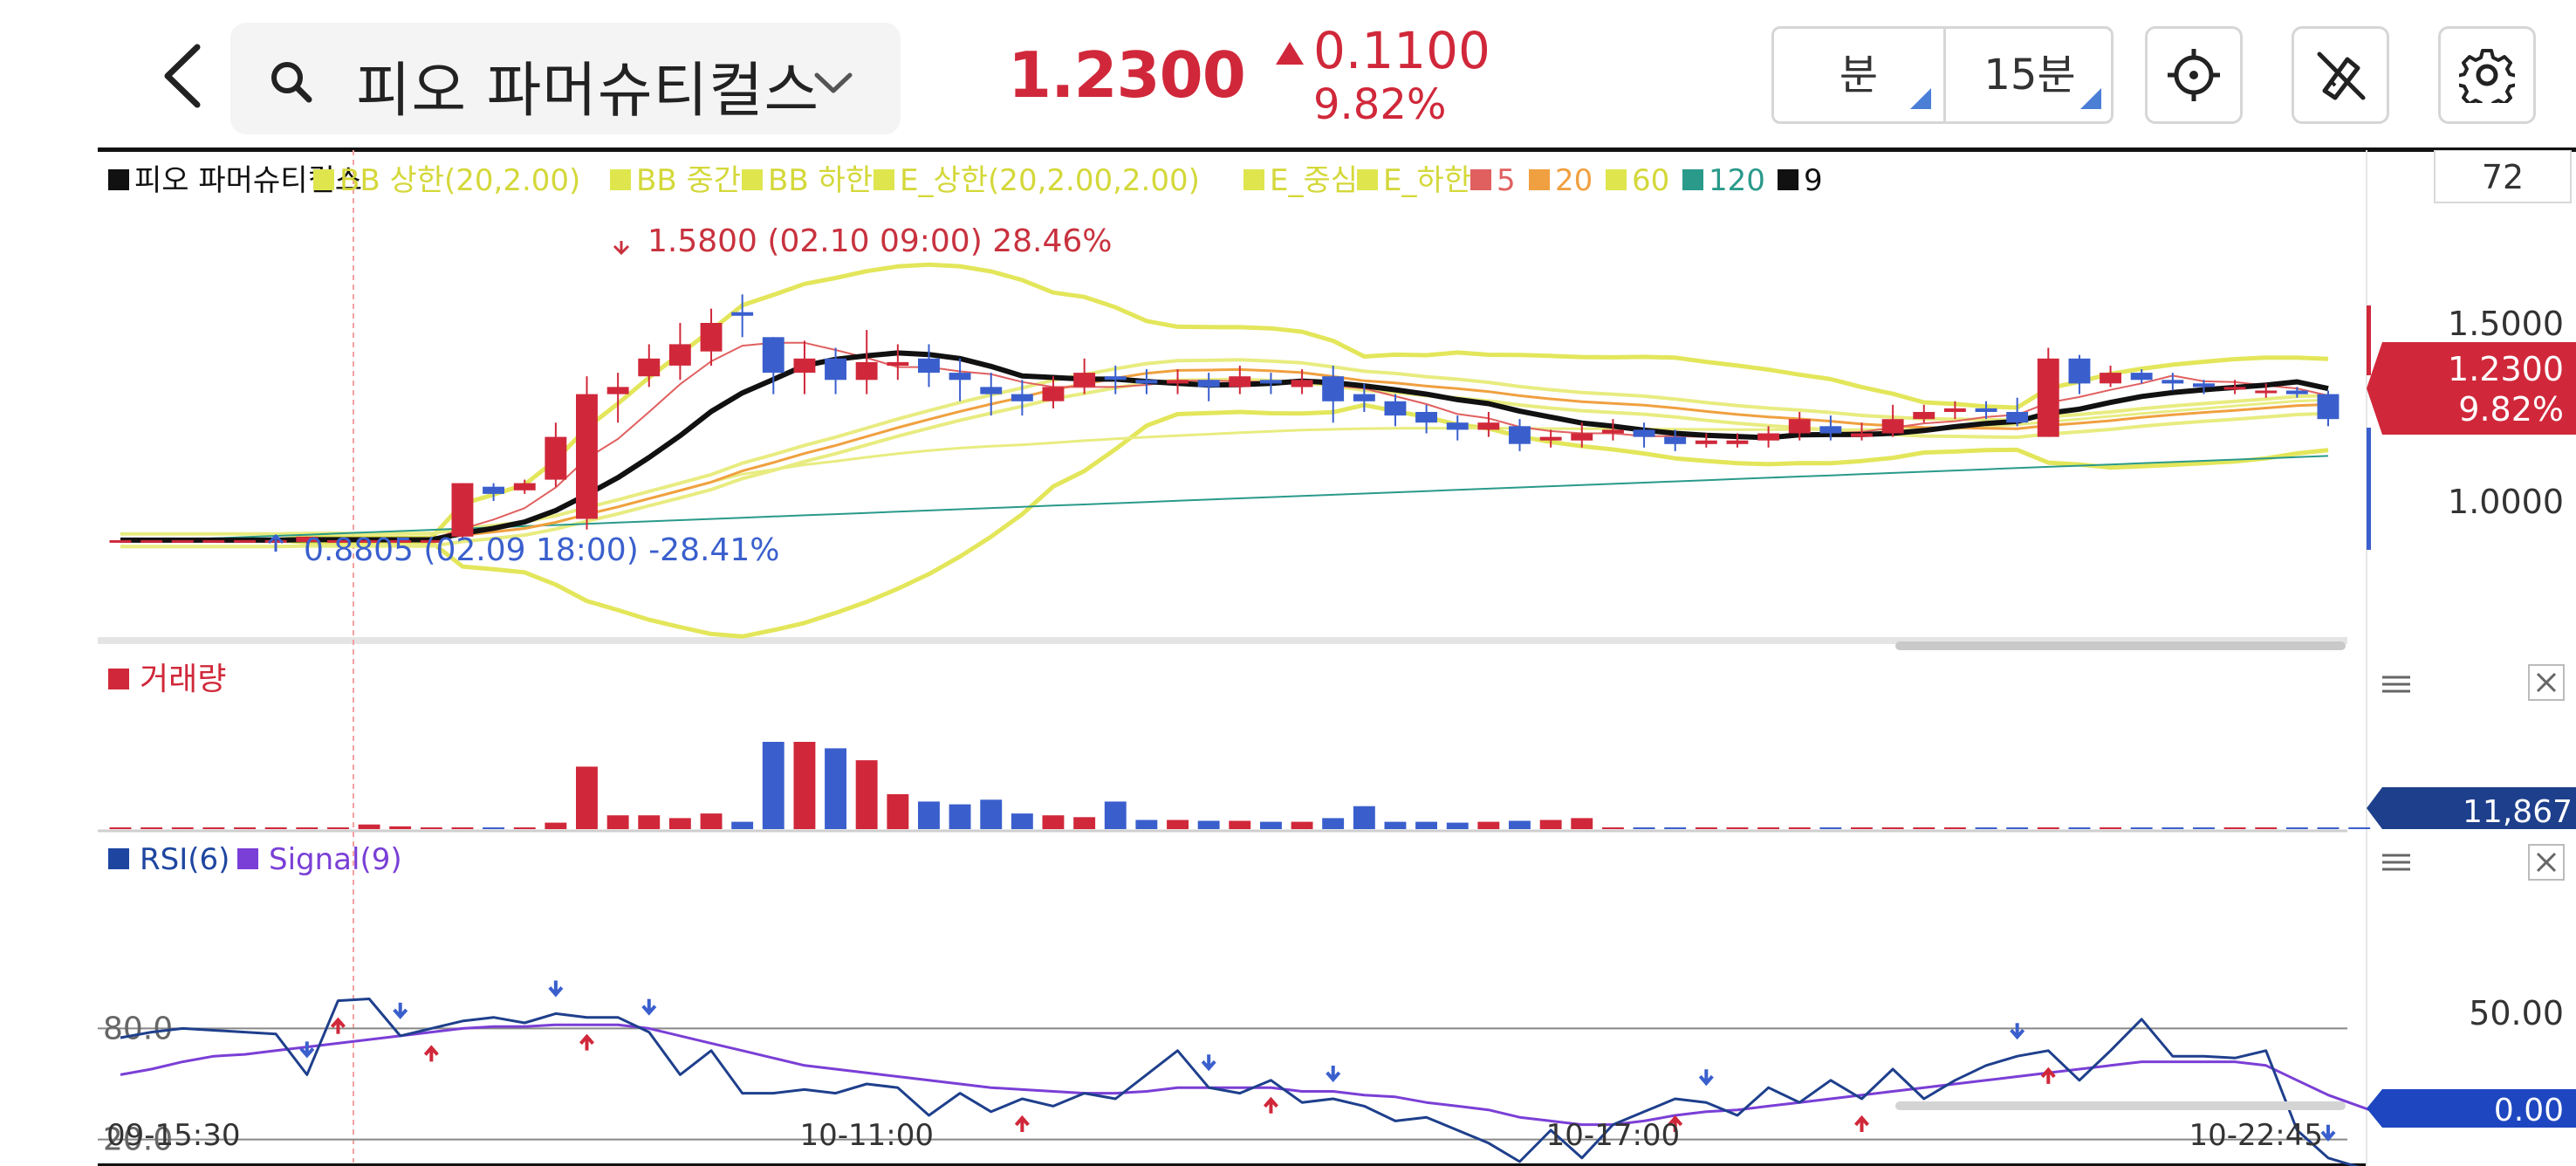 The height and width of the screenshot is (1166, 2576). What do you see at coordinates (2030, 75) in the screenshot?
I see `period-value-dropdown: 15분` at bounding box center [2030, 75].